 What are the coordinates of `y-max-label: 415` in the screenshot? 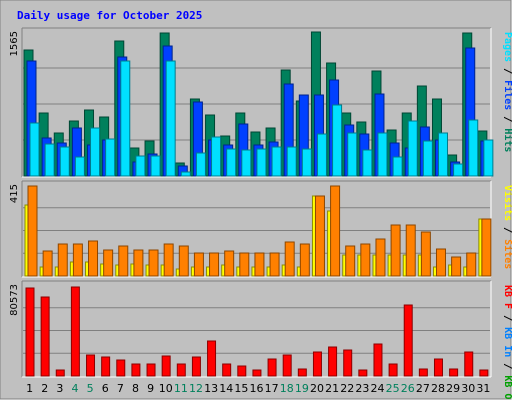 It's located at (14, 193).